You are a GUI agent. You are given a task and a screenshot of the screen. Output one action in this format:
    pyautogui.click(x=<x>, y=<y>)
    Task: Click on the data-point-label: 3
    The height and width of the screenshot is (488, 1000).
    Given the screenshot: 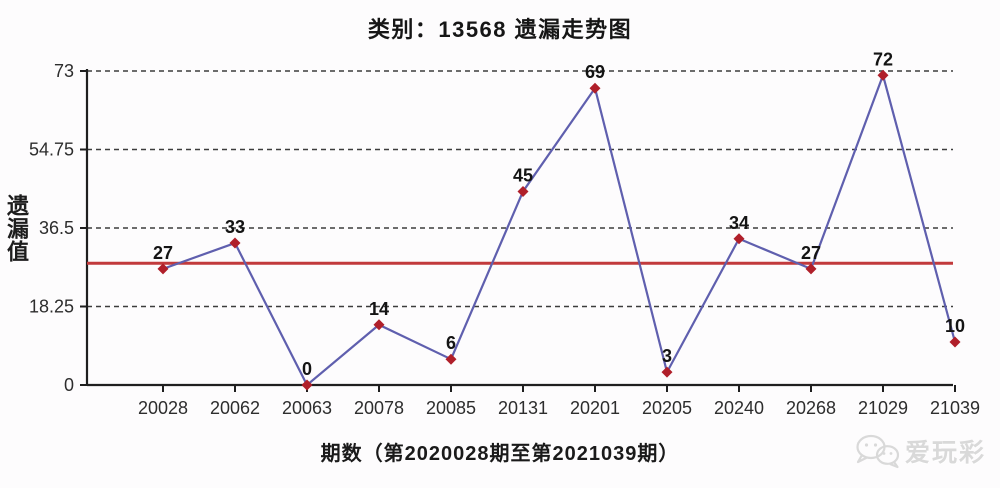 What is the action you would take?
    pyautogui.click(x=667, y=356)
    